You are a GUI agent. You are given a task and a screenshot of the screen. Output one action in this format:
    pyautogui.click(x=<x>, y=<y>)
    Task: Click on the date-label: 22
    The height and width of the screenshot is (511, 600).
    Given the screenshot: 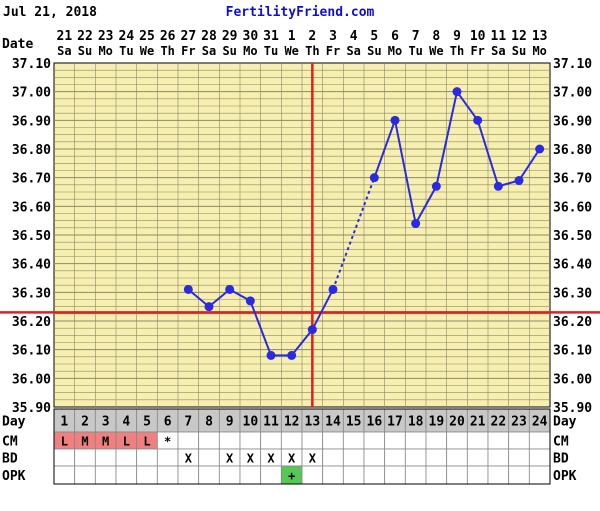 What is the action you would take?
    pyautogui.click(x=85, y=36)
    